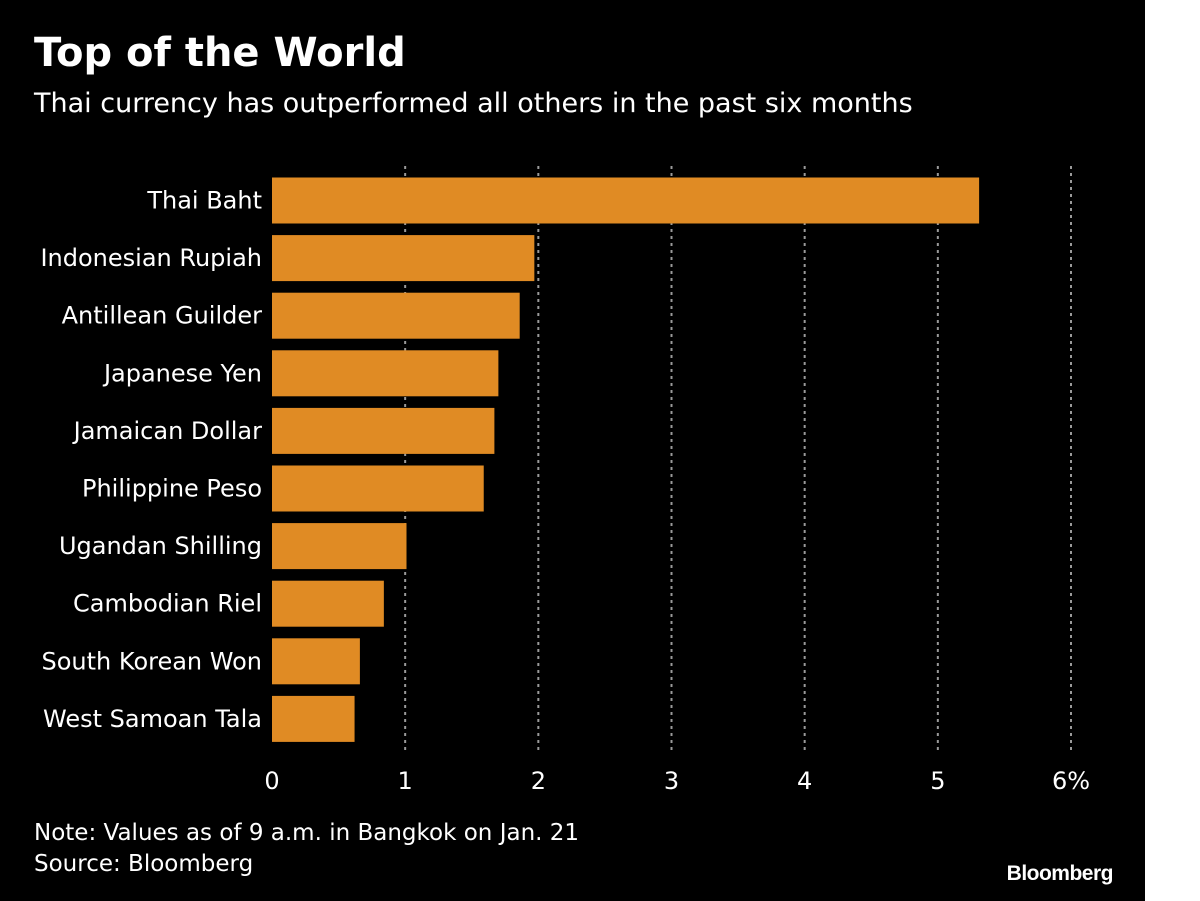  Describe the element at coordinates (152, 719) in the screenshot. I see `category-label: West Samoan Tala` at that location.